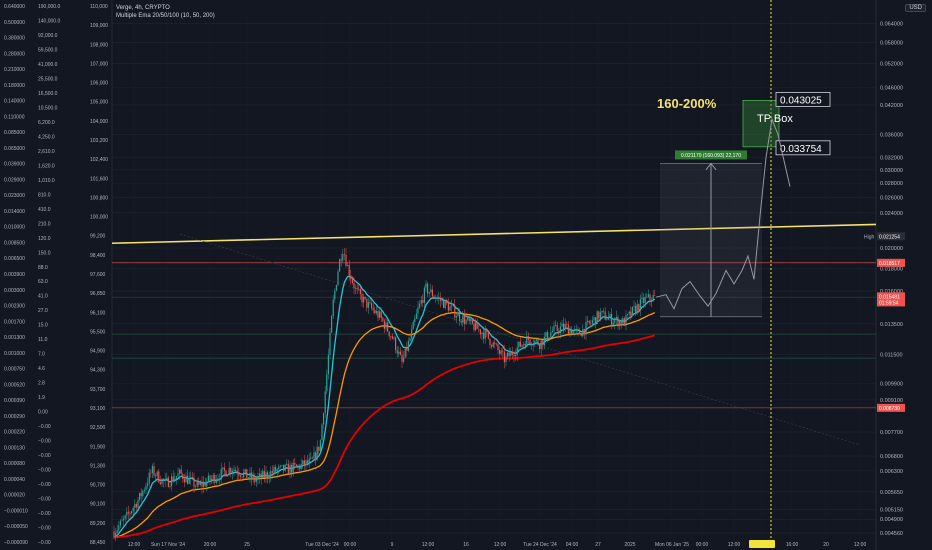 This screenshot has height=550, width=932. I want to click on time-tick-label: 9, so click(392, 545).